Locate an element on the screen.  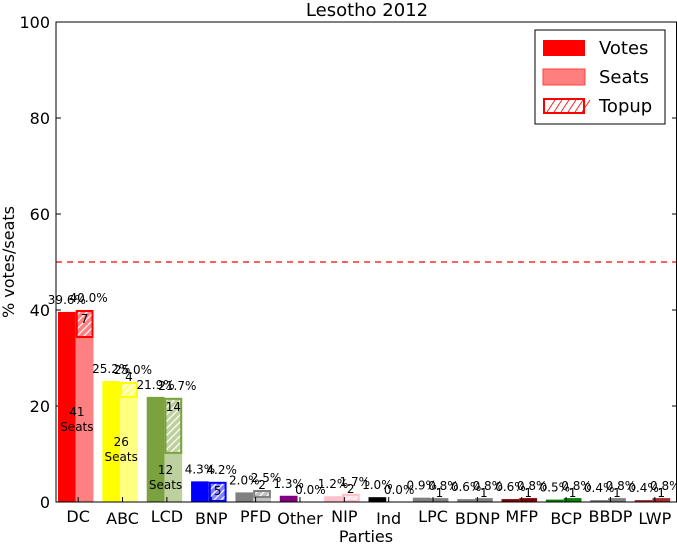
x-tick-label: ABC is located at coordinates (122, 518).